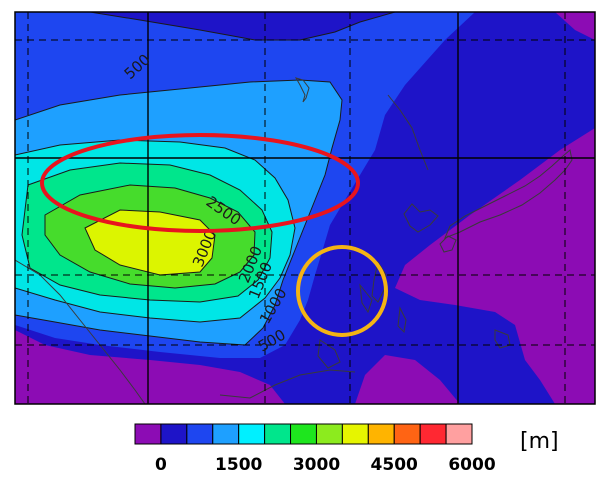 This screenshot has width=605, height=480. Describe the element at coordinates (346, 449) in the screenshot. I see `colorbar: 0 1500 3000 4500 6000 [m]` at that location.